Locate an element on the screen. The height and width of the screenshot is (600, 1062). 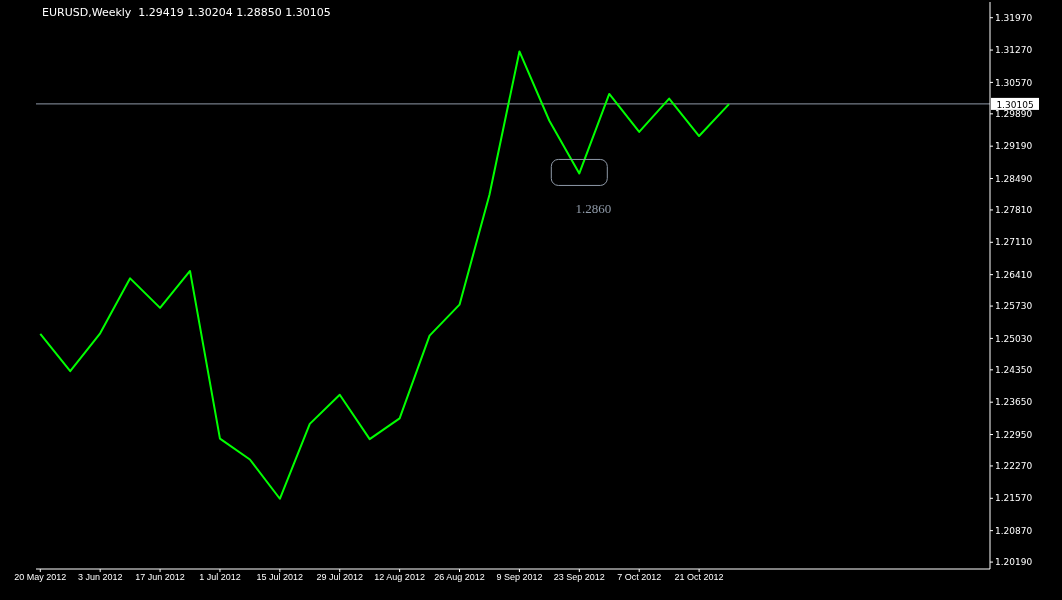
y-tick-label: 1.25030 is located at coordinates (1014, 338).